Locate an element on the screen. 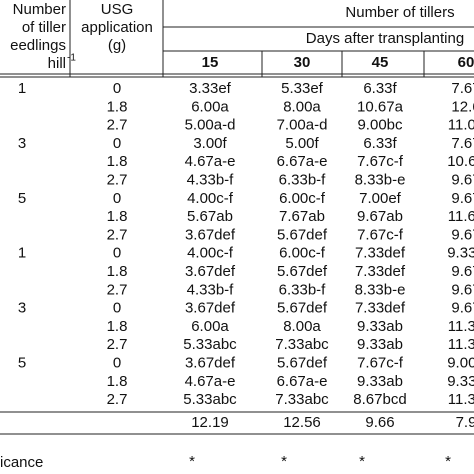  cell: 7.67ab is located at coordinates (302, 216).